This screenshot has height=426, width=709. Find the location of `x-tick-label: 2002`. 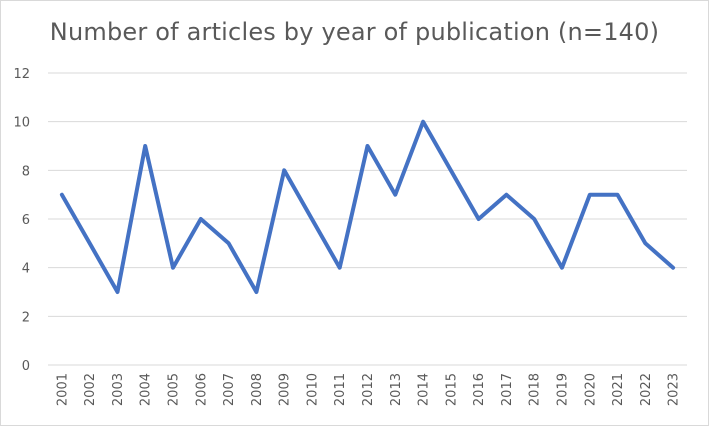

x-tick-label: 2002 is located at coordinates (90, 389).